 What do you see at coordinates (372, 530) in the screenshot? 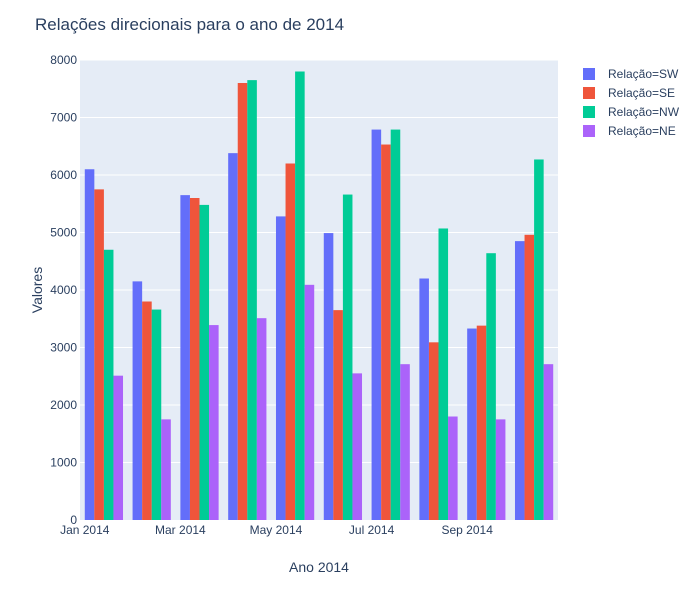
I see `x-tick-label: Jul 2014` at bounding box center [372, 530].